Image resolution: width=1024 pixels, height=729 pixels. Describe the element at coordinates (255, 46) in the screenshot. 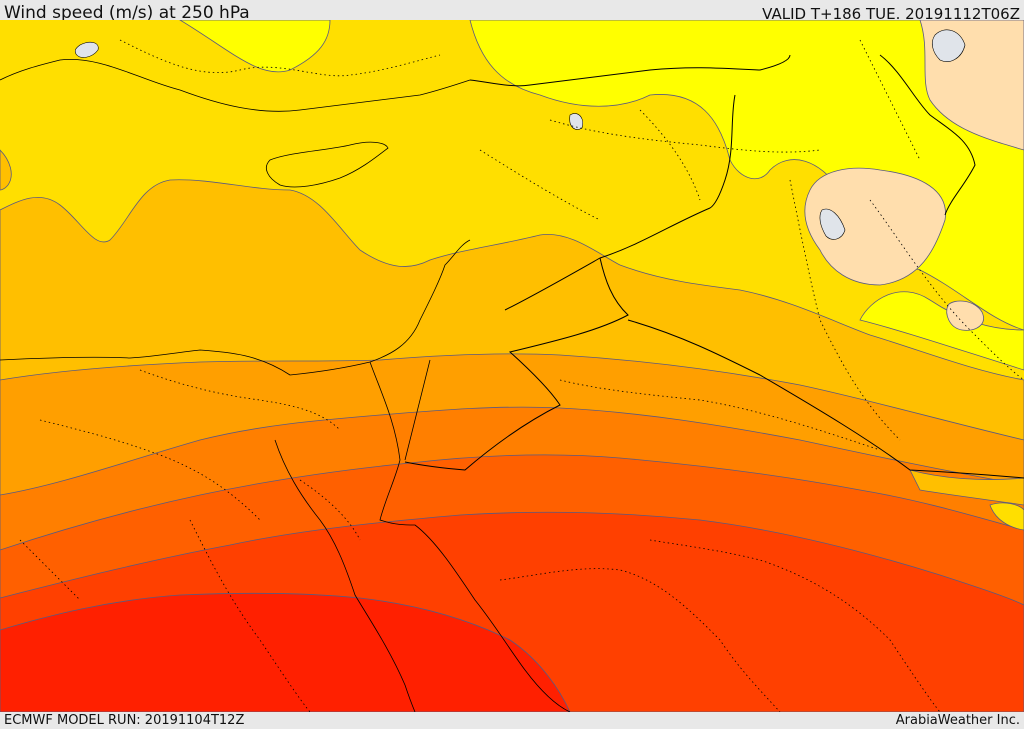

I see `band-yellow` at that location.